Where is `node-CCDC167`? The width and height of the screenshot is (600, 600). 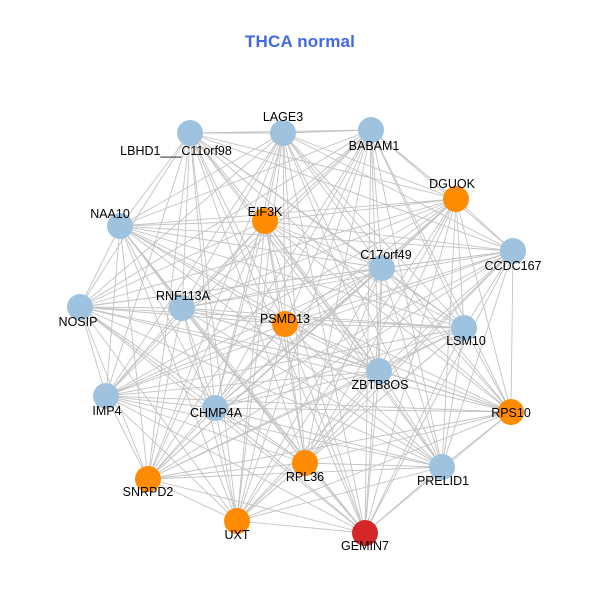
node-CCDC167 is located at coordinates (513, 251).